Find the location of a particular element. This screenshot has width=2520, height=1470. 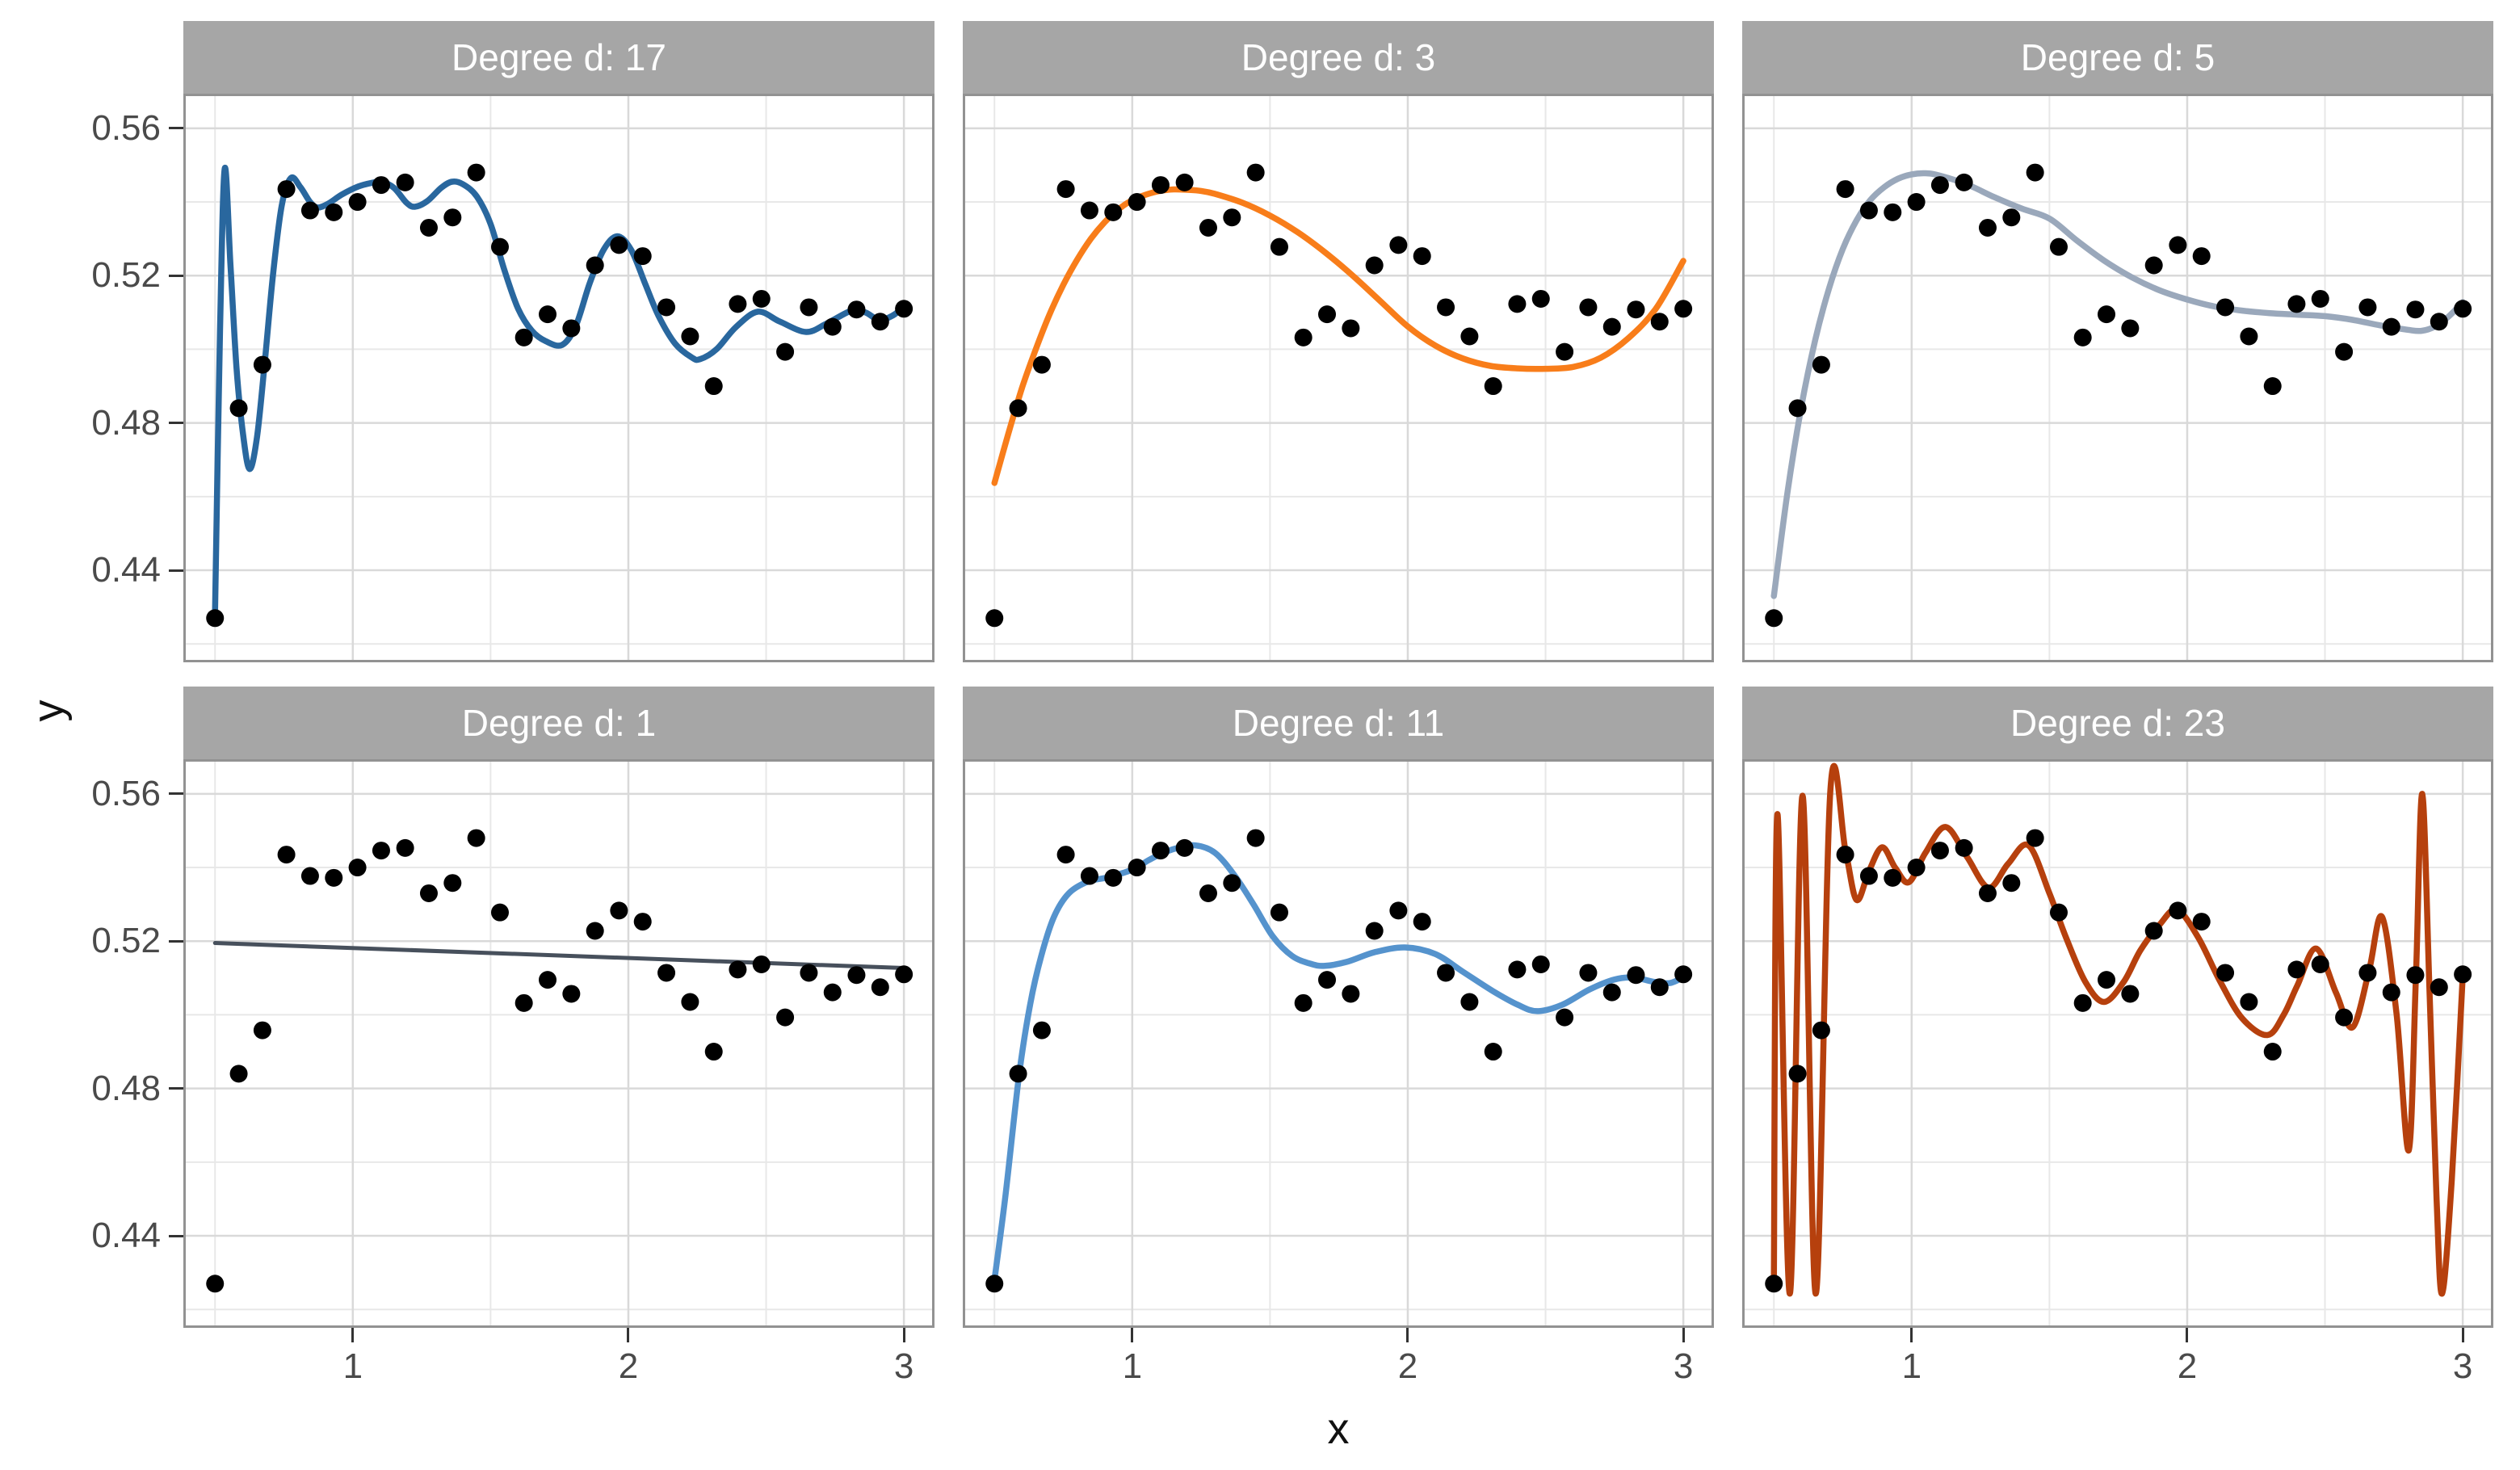

x-tick-label: 1 is located at coordinates (352, 1366).